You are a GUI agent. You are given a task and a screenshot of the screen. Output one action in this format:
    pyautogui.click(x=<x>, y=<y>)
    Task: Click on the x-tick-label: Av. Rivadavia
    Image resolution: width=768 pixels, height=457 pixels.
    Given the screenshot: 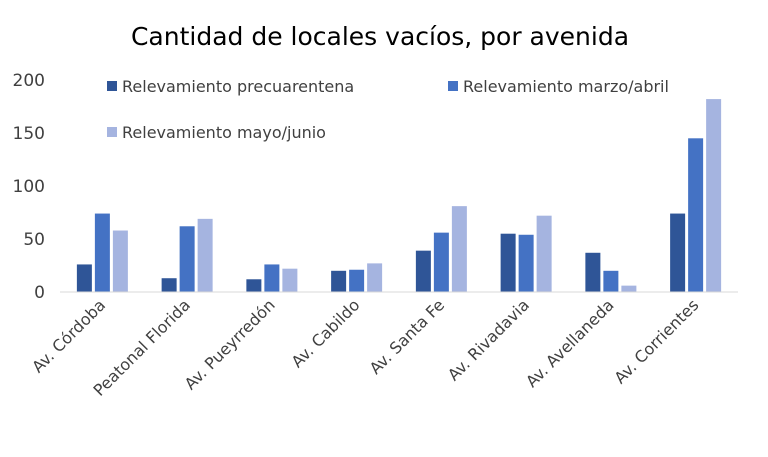 What is the action you would take?
    pyautogui.click(x=488, y=339)
    